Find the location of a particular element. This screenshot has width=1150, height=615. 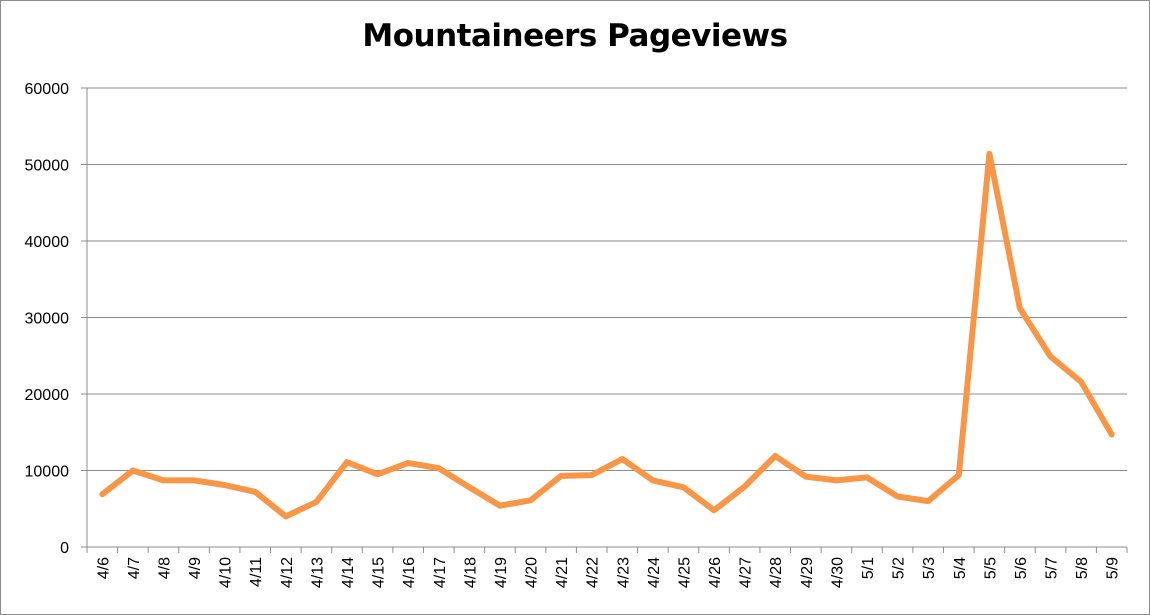

x-tick-label: 4/29 is located at coordinates (807, 572).